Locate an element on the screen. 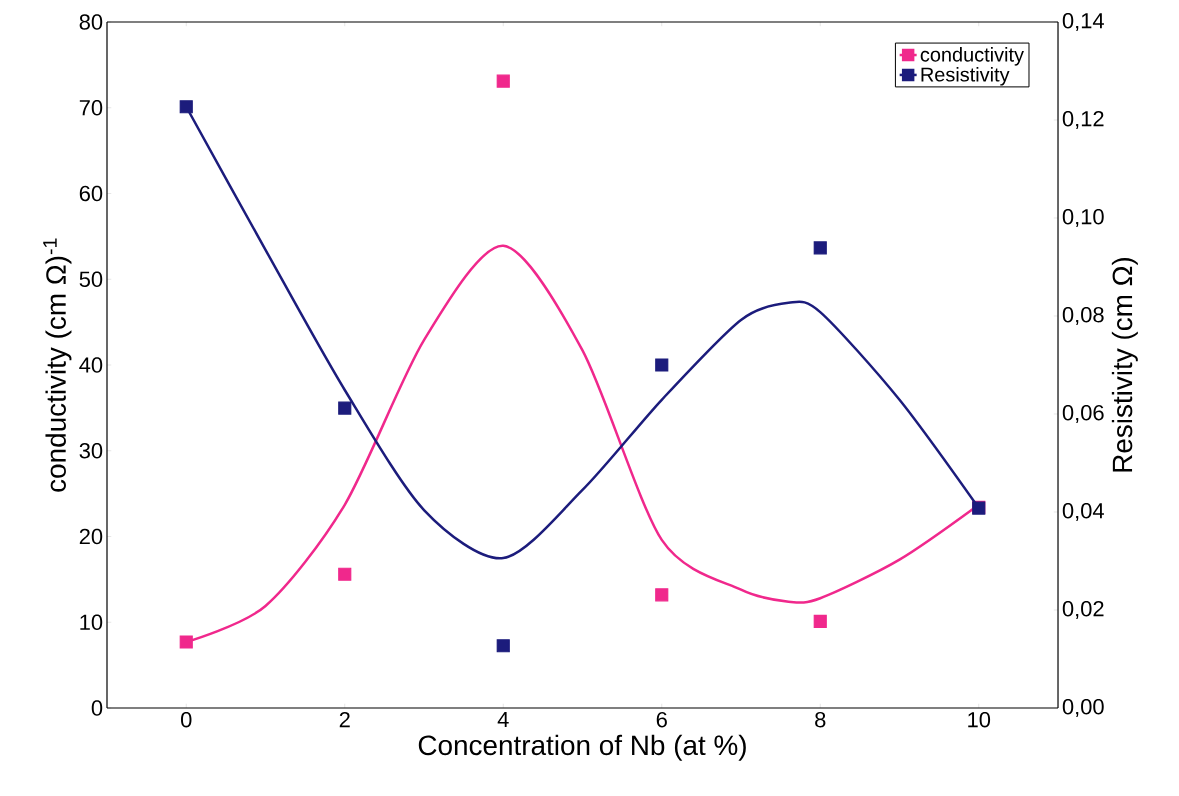 Image resolution: width=1179 pixels, height=796 pixels. x-tick-label: 10 is located at coordinates (979, 719).